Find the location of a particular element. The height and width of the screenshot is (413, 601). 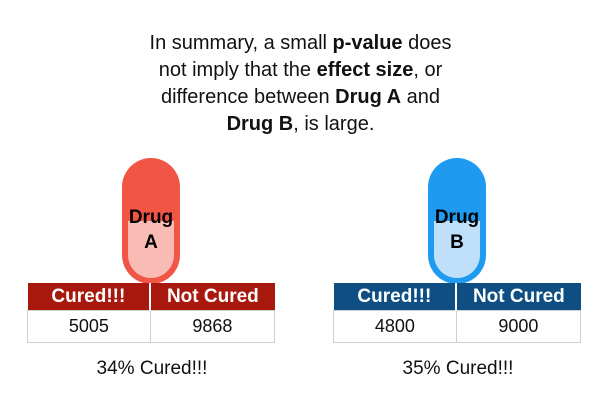

drug-a-term: Drug A is located at coordinates (368, 97).